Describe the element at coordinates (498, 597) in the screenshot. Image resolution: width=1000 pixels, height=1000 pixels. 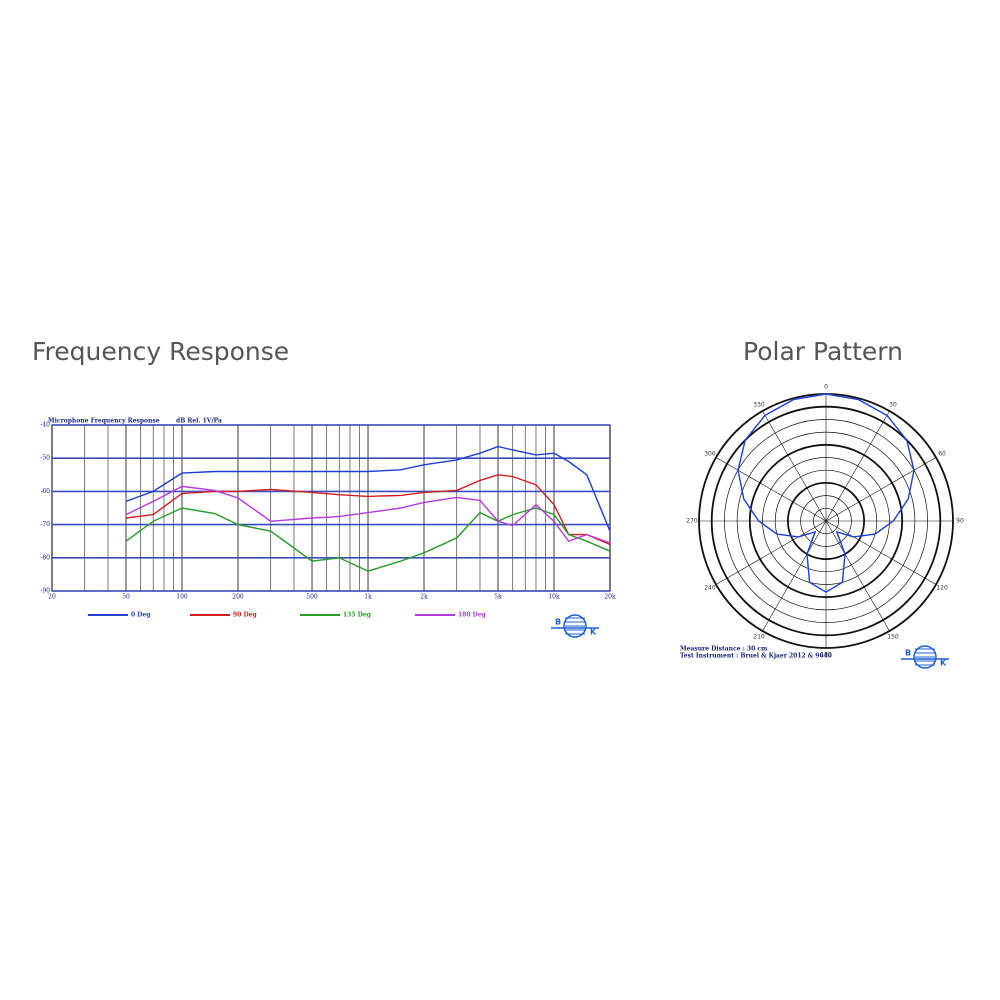
I see `x-tick-label: 5k` at that location.